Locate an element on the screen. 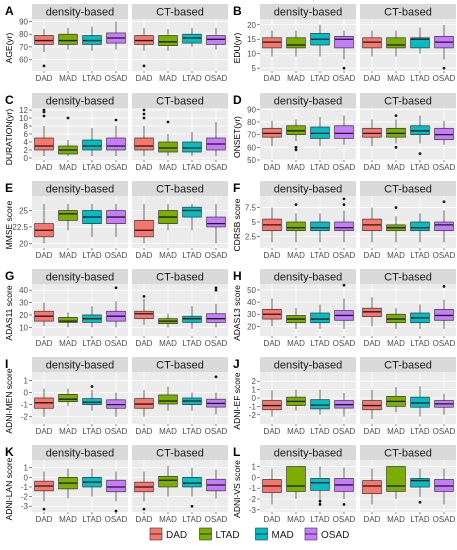 The width and height of the screenshot is (457, 550). y-axis-label: ONSET(yr) is located at coordinates (237, 137).